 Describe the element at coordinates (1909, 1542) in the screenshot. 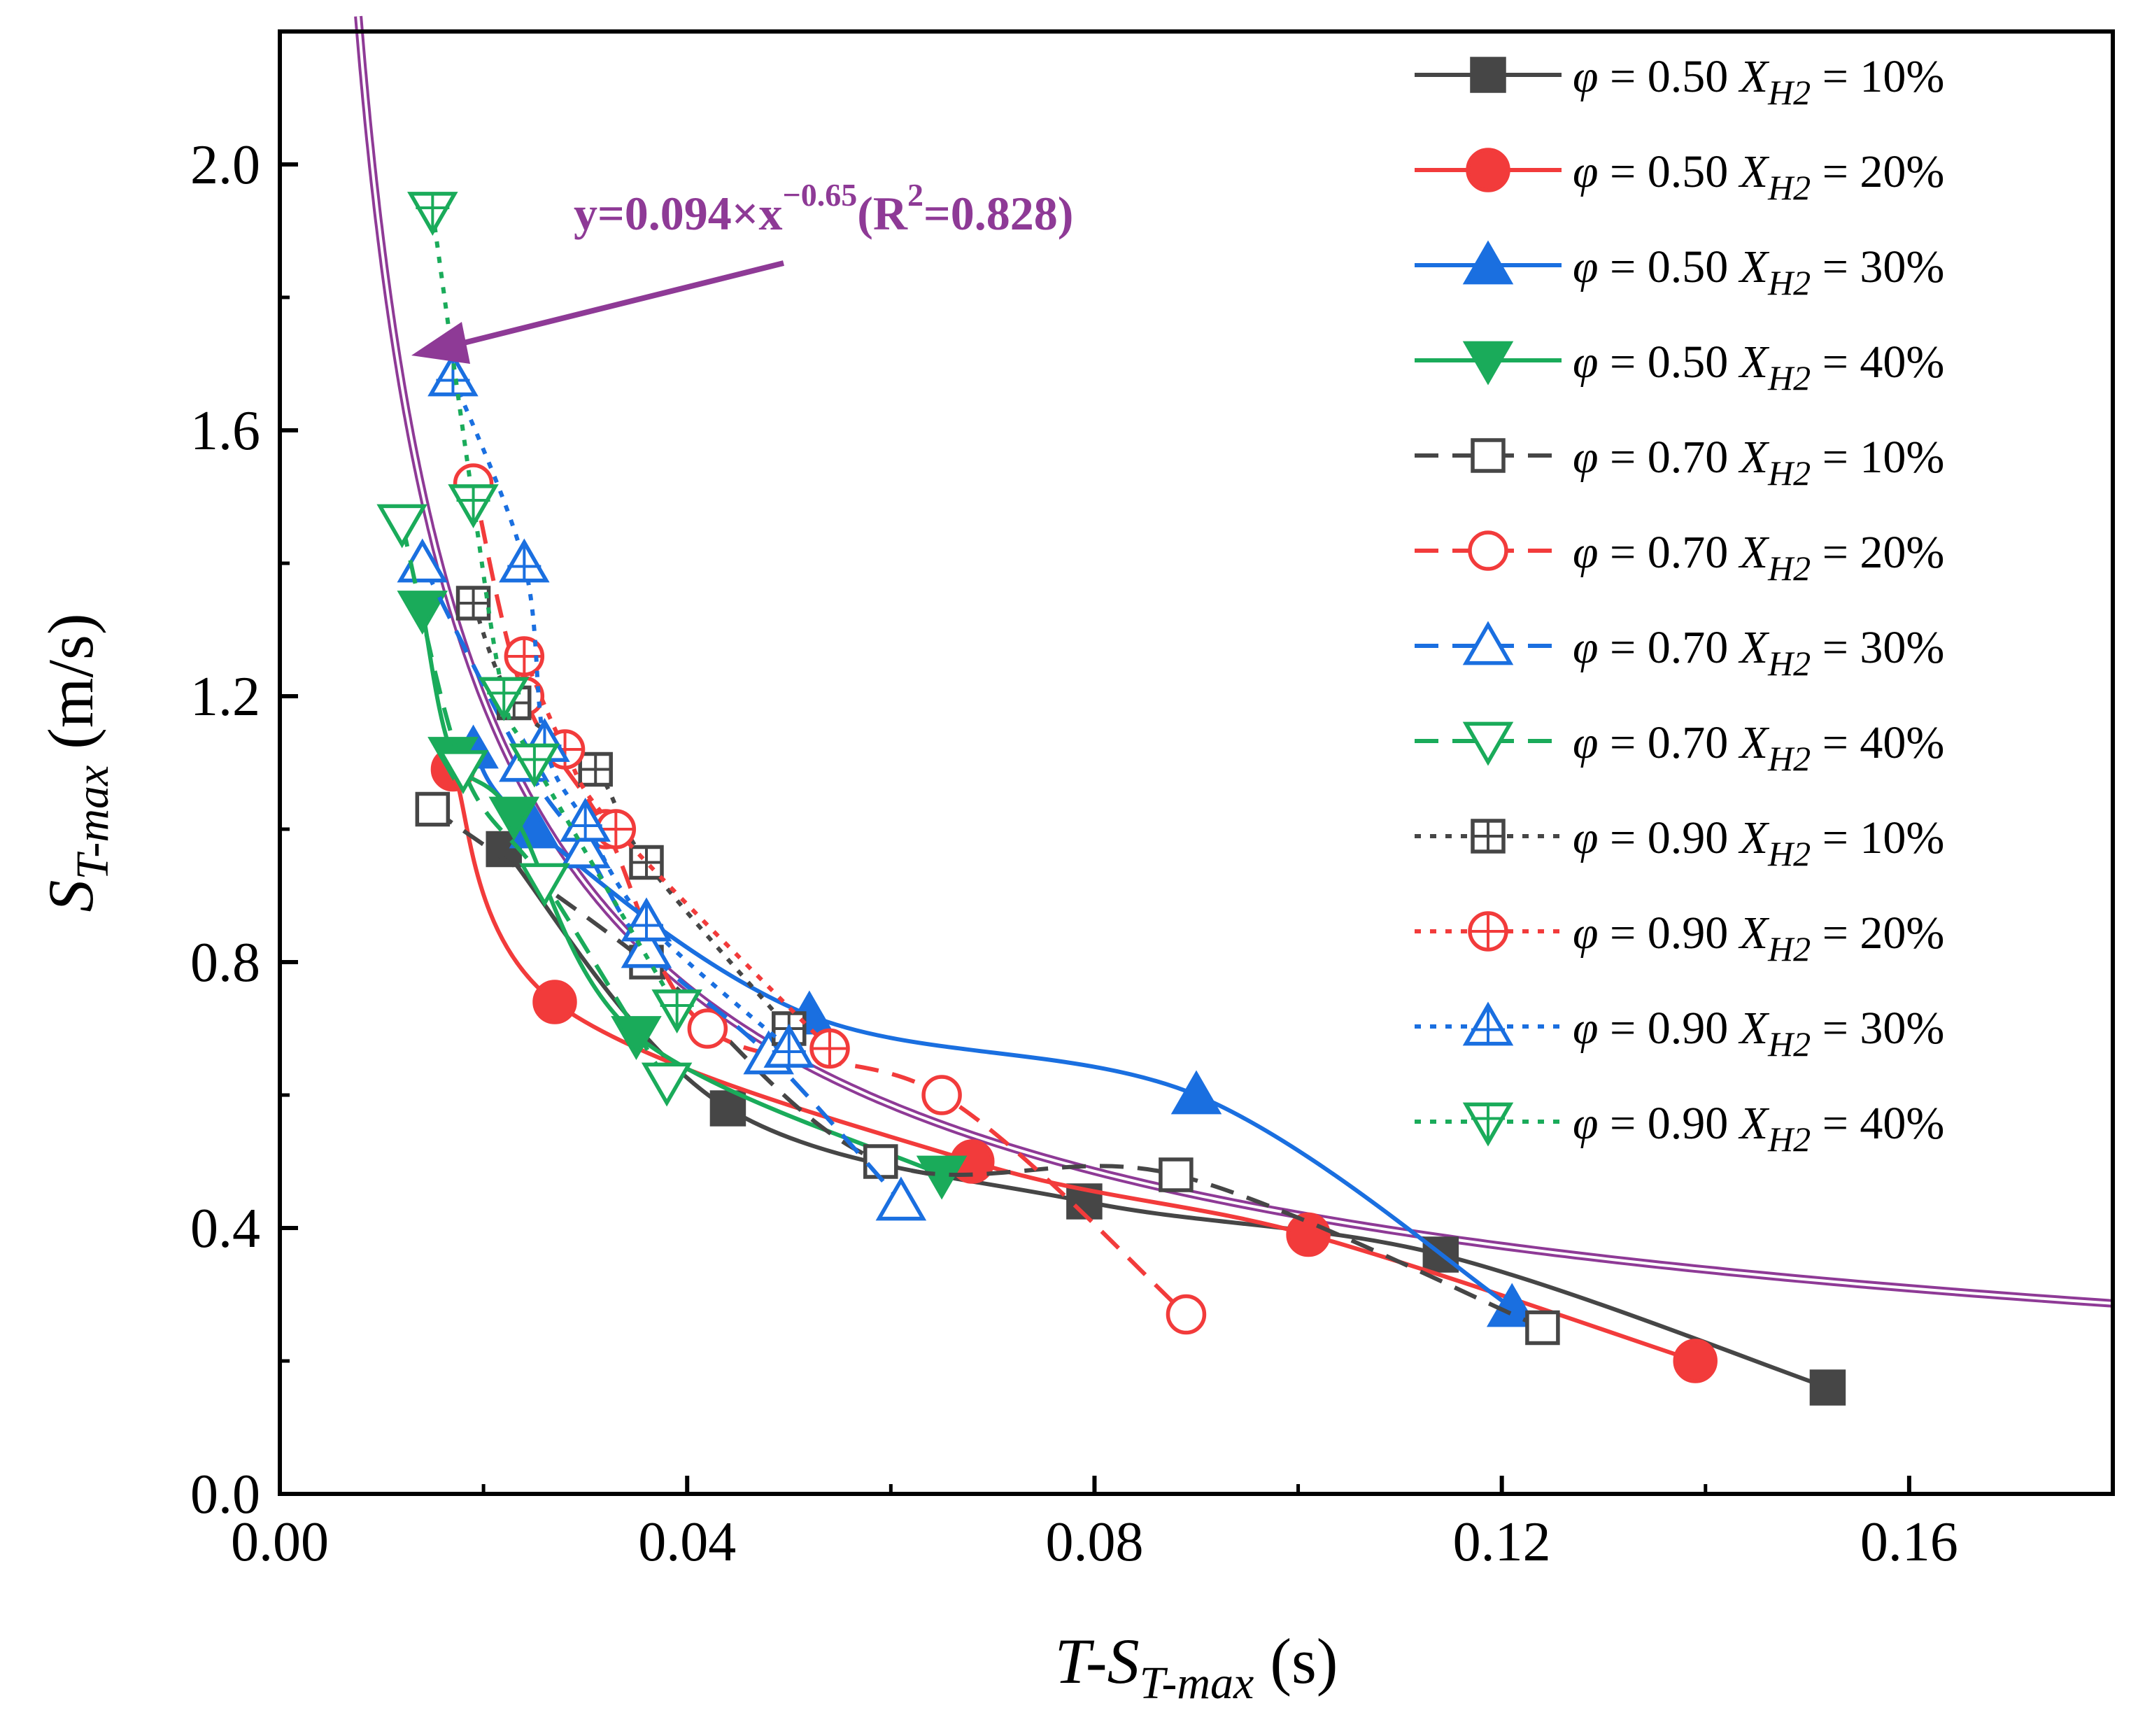

I see `x-tick-label-5: 0.16` at that location.